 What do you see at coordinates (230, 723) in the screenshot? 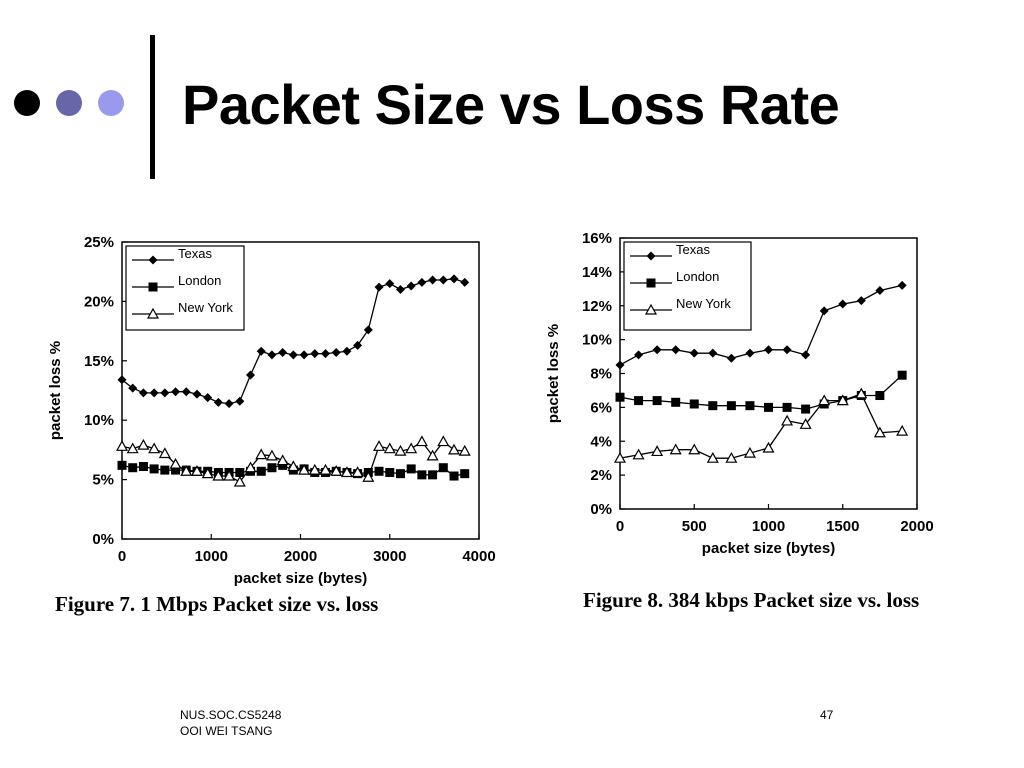
I see `footer-credit: NUS.SOC.CS5248 OOI WEI TSANG` at bounding box center [230, 723].